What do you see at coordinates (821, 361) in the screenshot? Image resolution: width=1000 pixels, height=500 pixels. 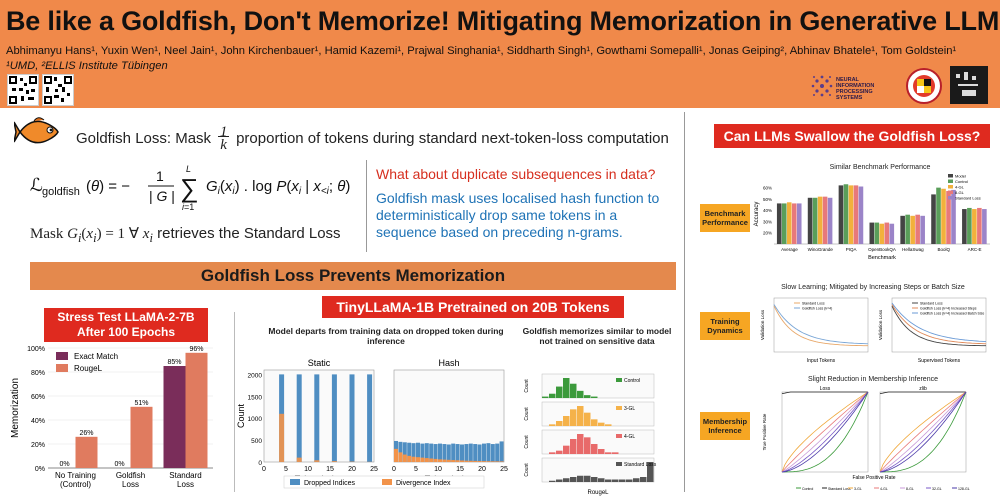 I see `x-axis-label: Input Tokens` at bounding box center [821, 361].